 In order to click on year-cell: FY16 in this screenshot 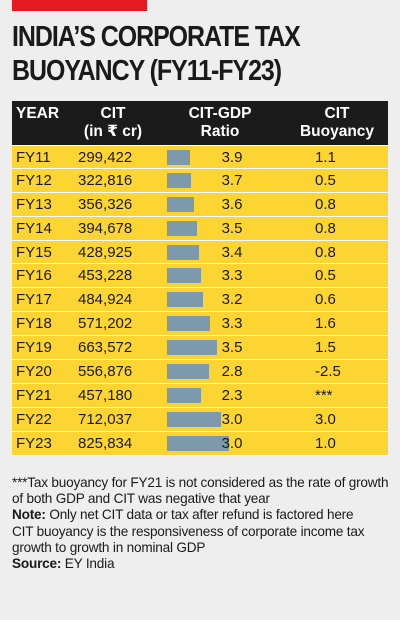, I will do `click(34, 276)`.